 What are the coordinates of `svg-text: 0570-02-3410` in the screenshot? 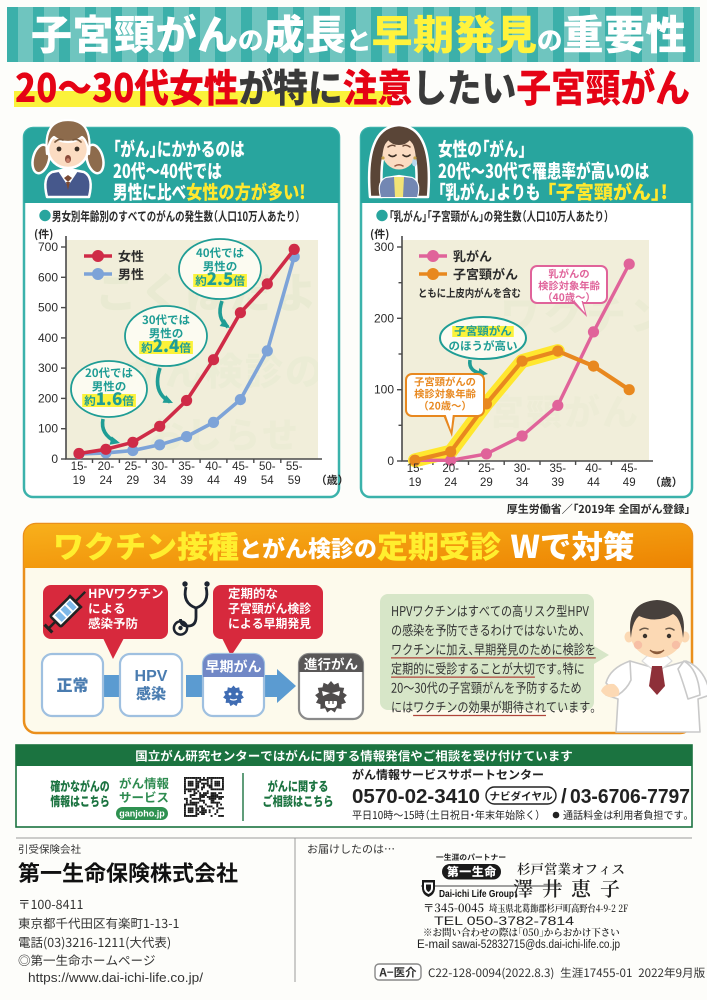 It's located at (416, 796).